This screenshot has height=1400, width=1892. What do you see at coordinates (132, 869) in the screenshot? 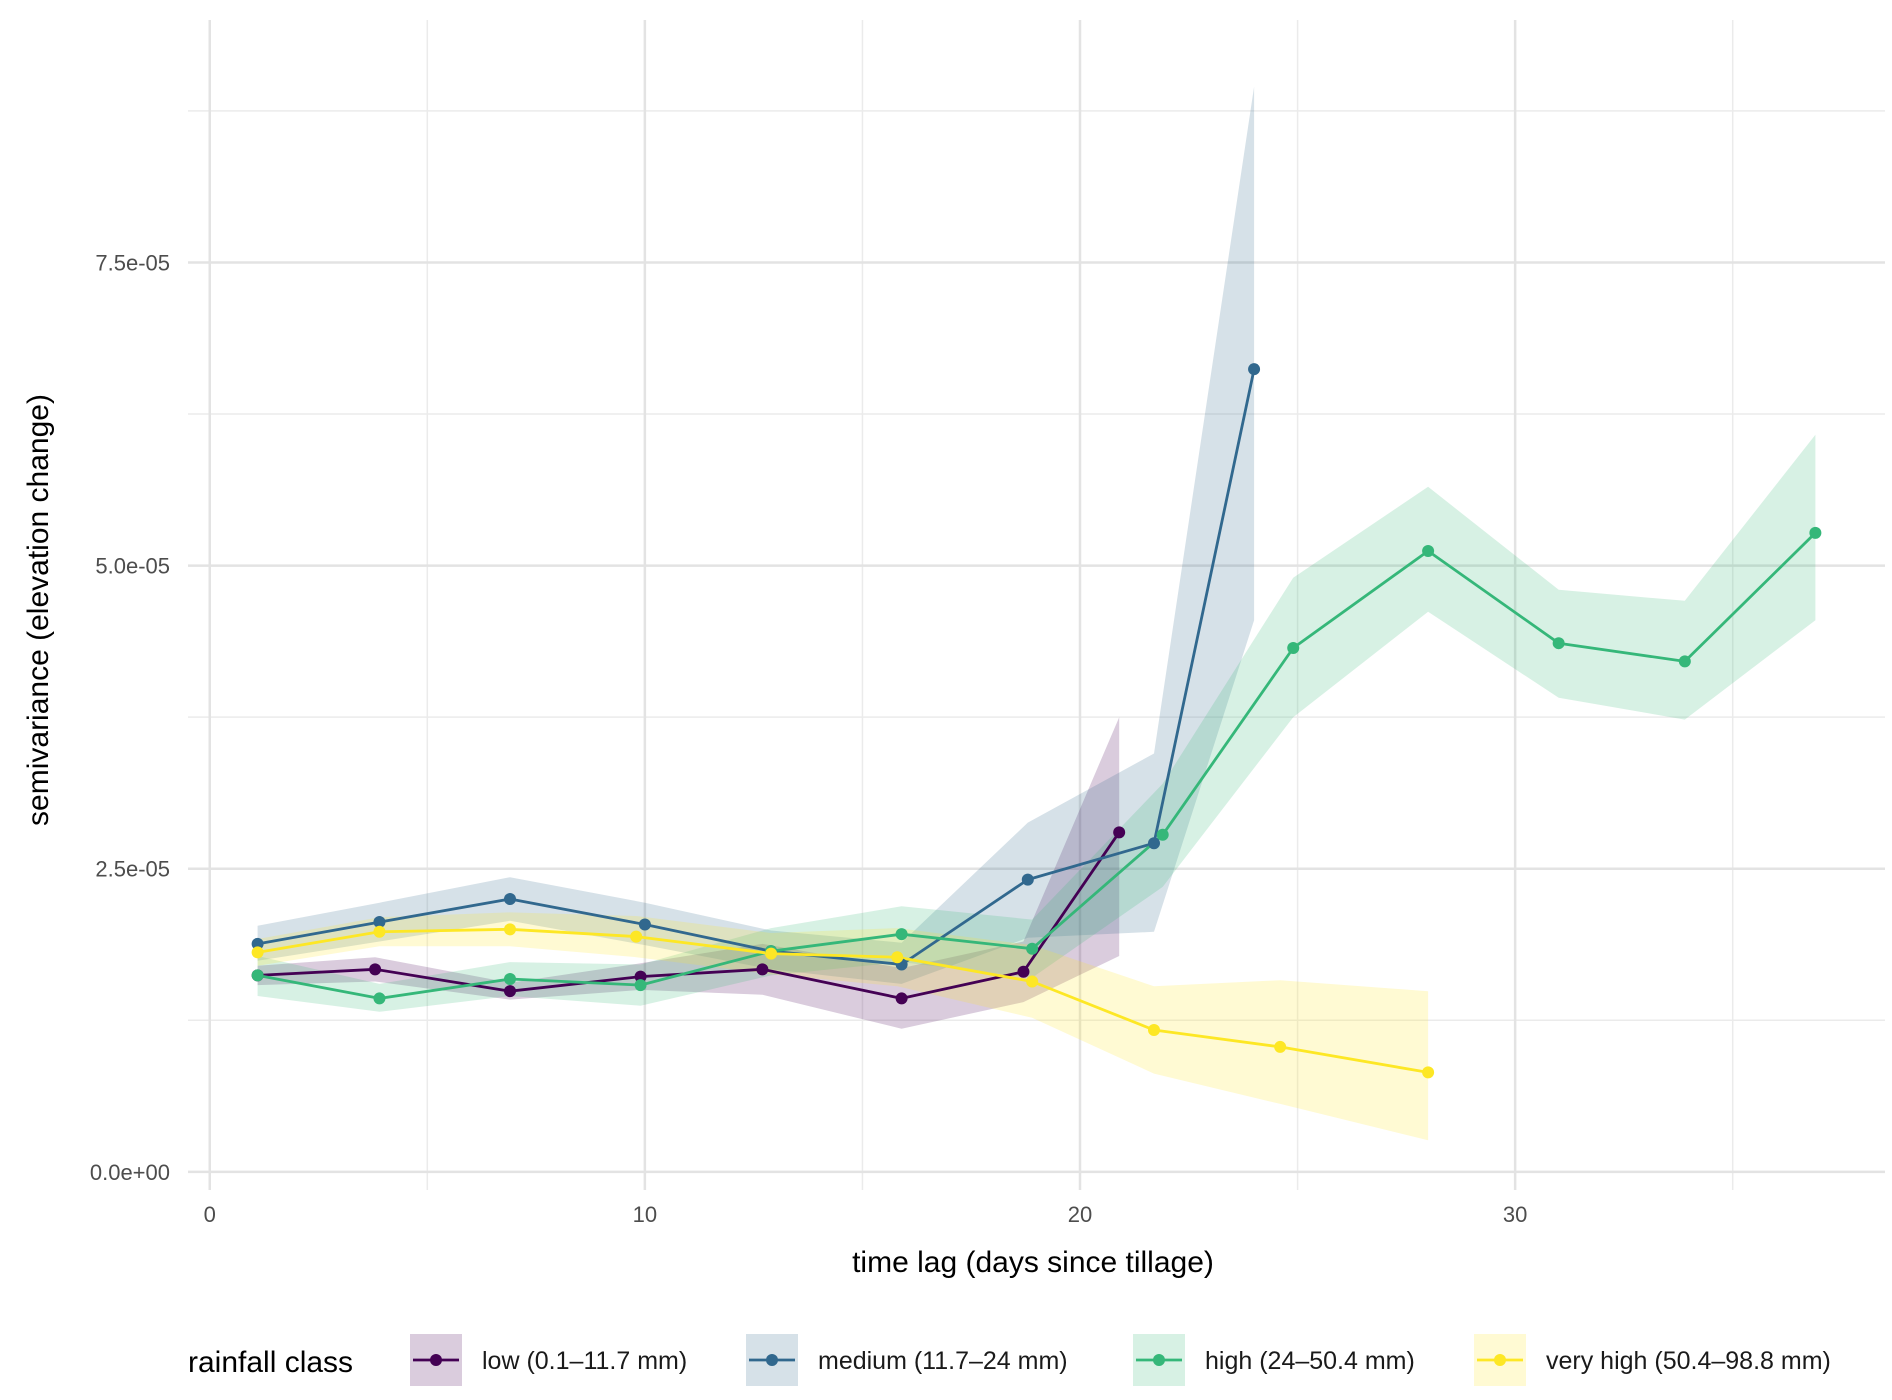
I see `y-tick-label: 2.5e-05` at bounding box center [132, 869].